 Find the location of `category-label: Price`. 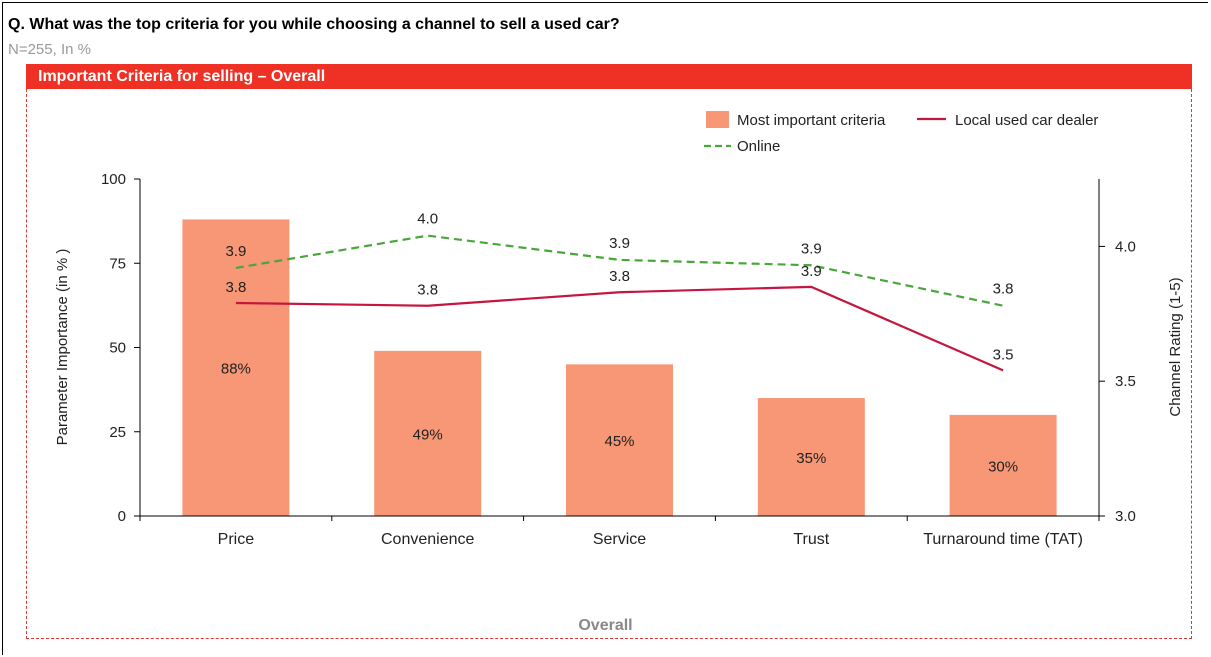

category-label: Price is located at coordinates (236, 539).